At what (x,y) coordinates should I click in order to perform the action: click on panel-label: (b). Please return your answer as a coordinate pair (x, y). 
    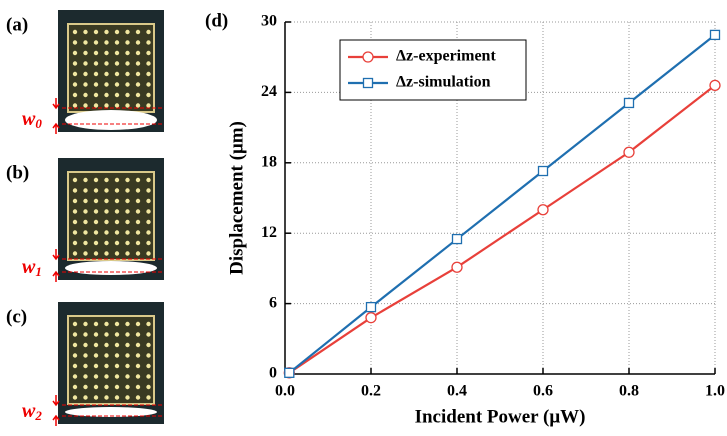
    Looking at the image, I should click on (17, 172).